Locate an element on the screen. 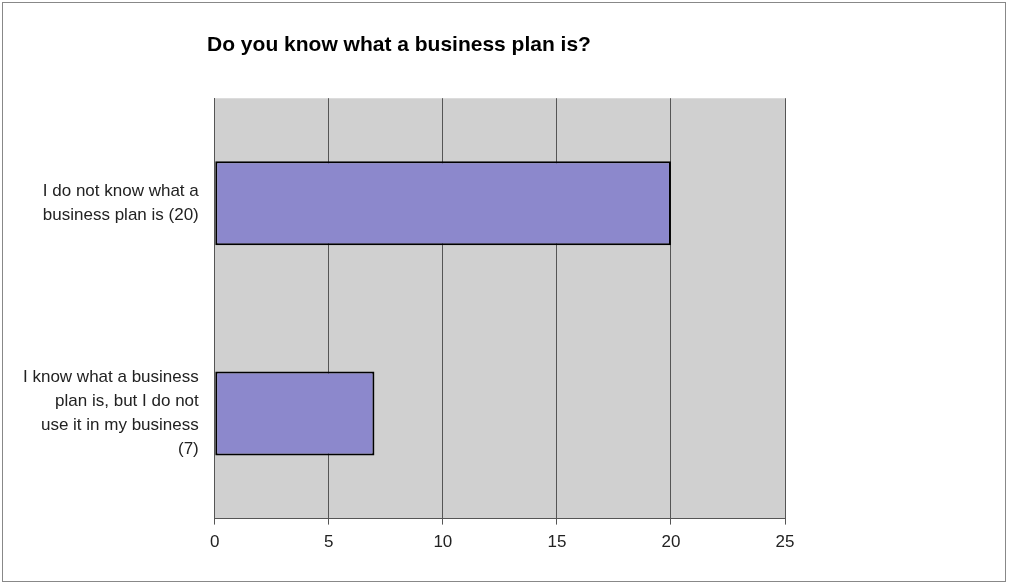 The image size is (1010, 586). x-tick-label: 10 is located at coordinates (443, 542).